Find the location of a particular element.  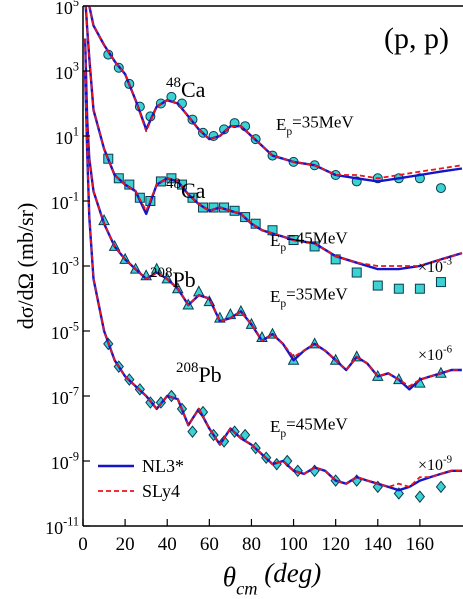

annotation: ×10⁻⁹ is located at coordinates (435, 464).